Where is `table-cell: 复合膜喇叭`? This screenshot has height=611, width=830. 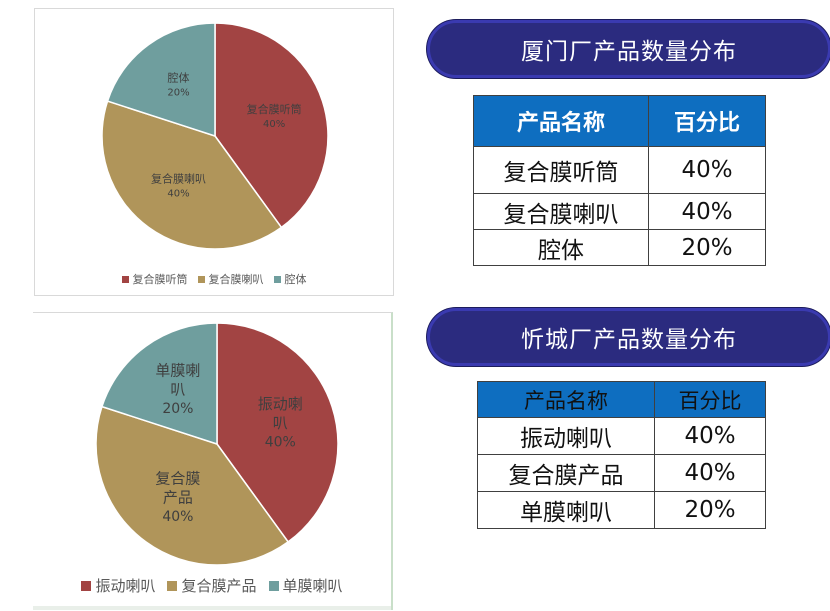 table-cell: 复合膜喇叭 is located at coordinates (561, 211).